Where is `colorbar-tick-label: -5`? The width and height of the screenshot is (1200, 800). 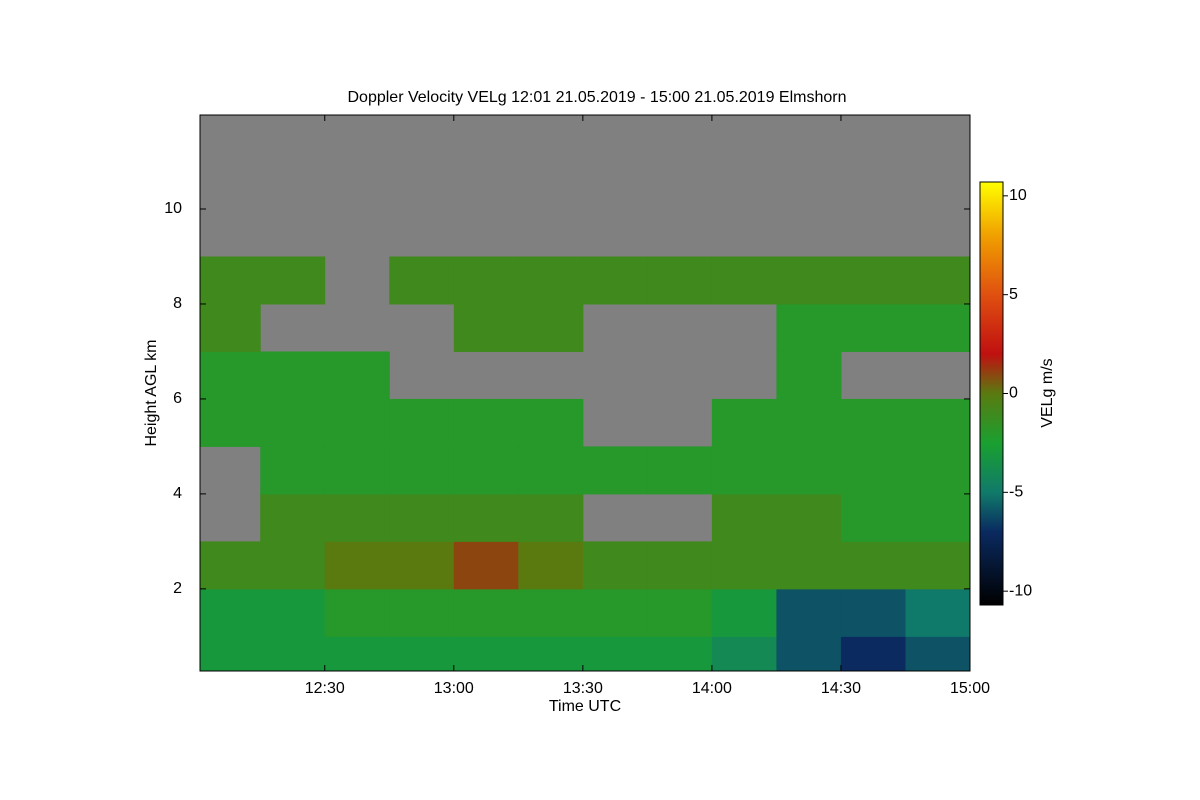 colorbar-tick-label: -5 is located at coordinates (1016, 492).